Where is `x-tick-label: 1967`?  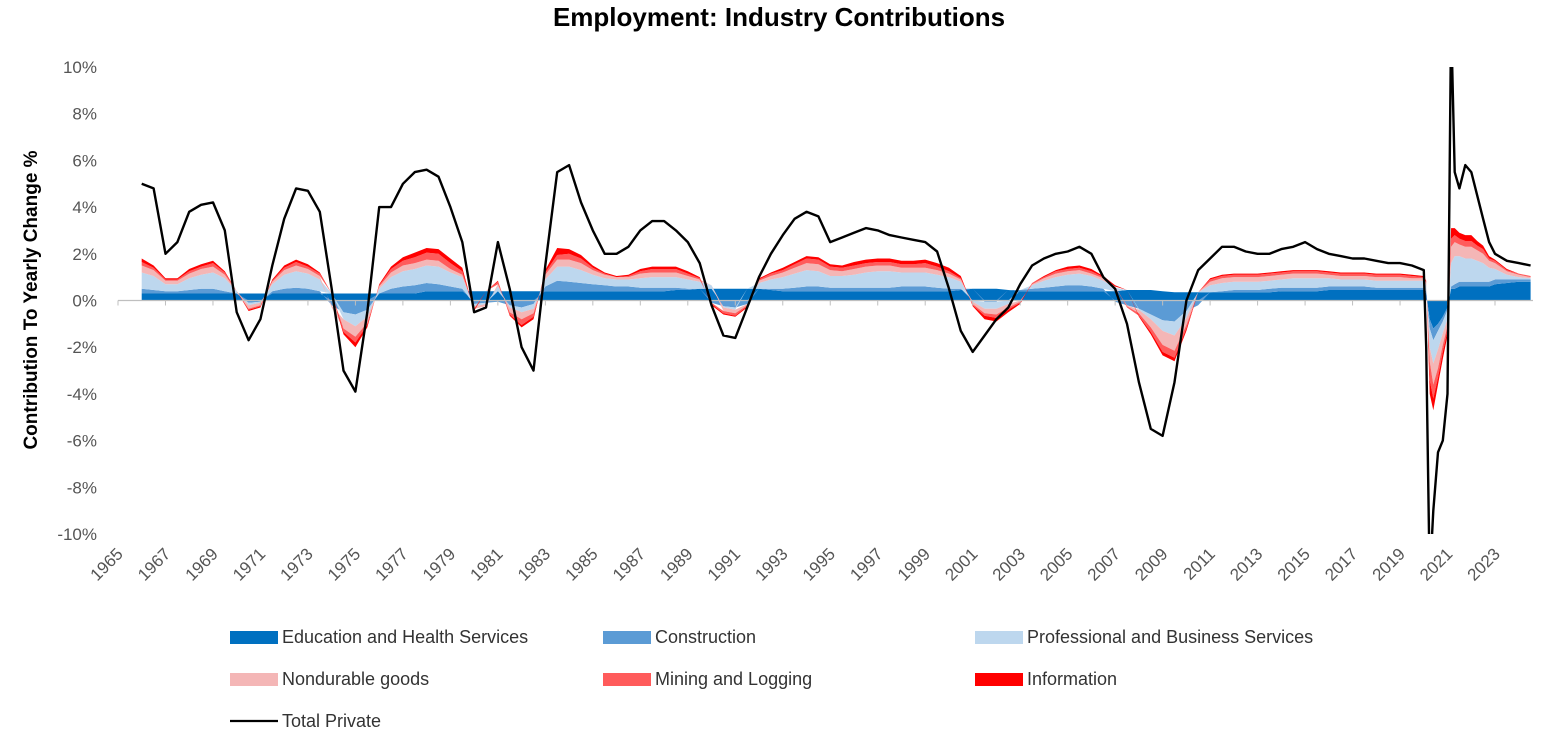
x-tick-label: 1967 is located at coordinates (154, 564).